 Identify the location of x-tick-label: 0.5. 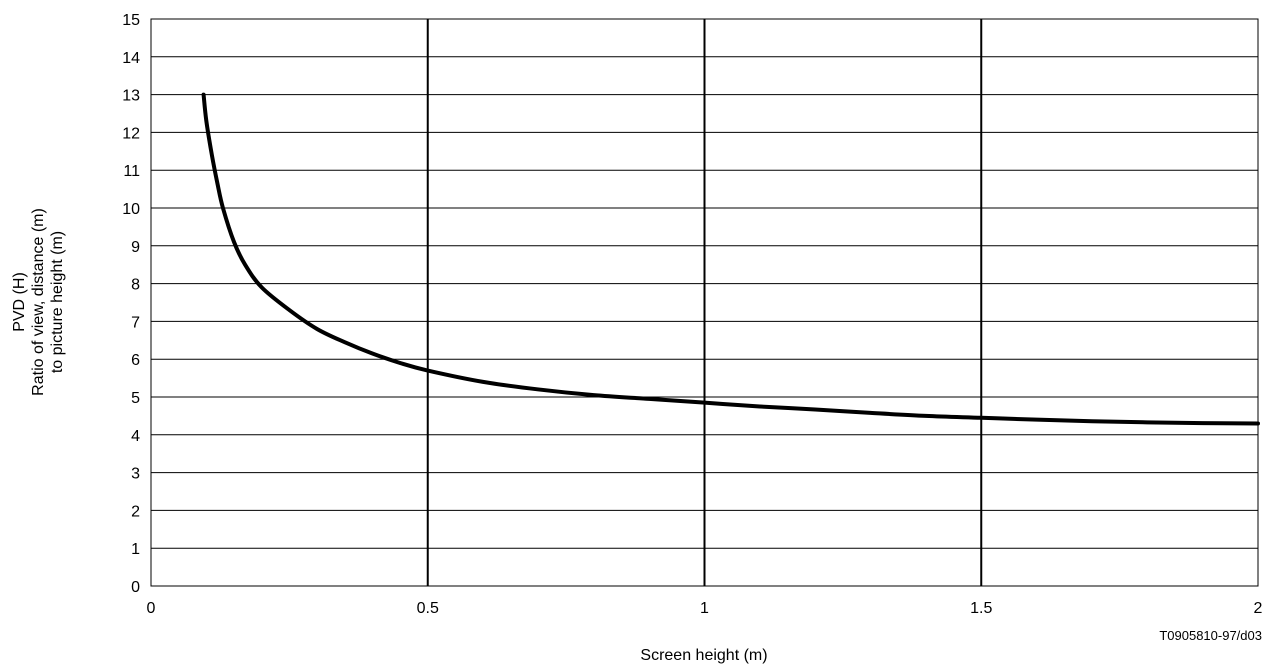
(428, 608).